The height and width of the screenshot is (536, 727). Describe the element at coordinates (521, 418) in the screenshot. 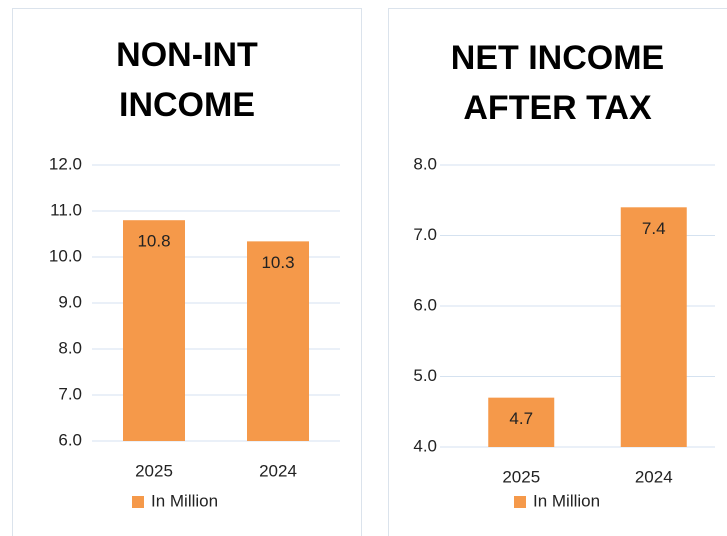

I see `data-label: 4.7` at that location.